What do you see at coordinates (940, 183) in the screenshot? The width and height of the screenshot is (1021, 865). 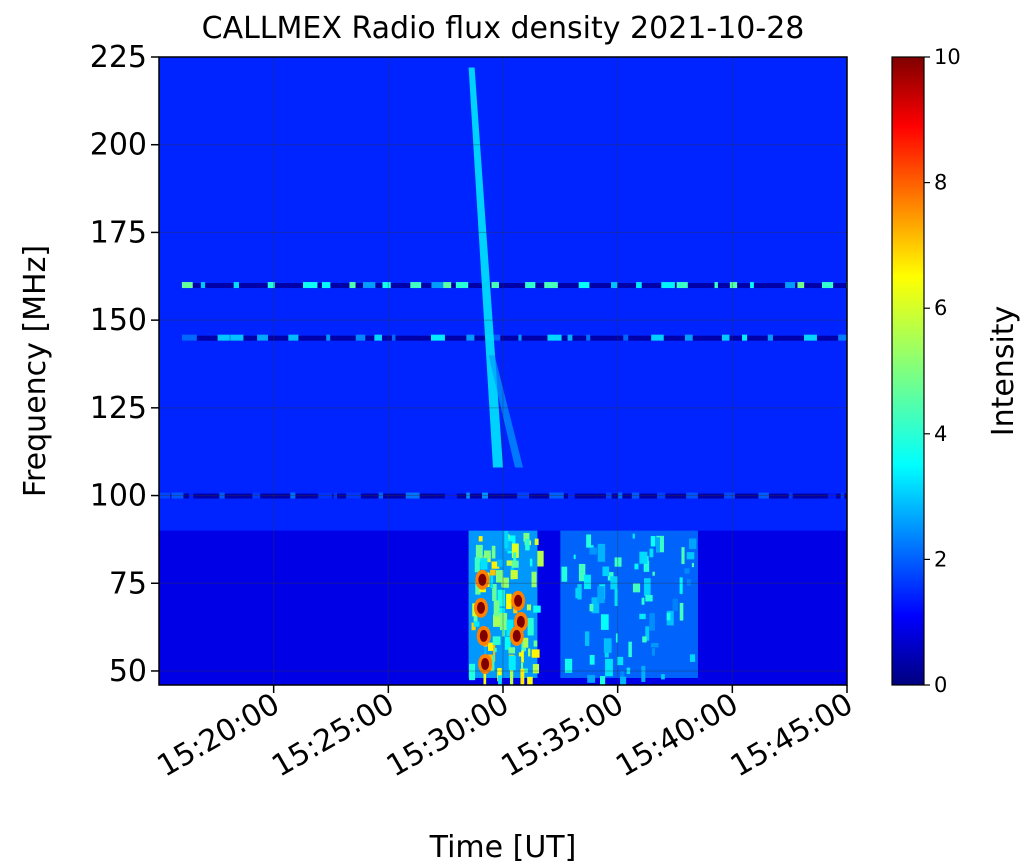 I see `colorbar-tick-label: 8` at bounding box center [940, 183].